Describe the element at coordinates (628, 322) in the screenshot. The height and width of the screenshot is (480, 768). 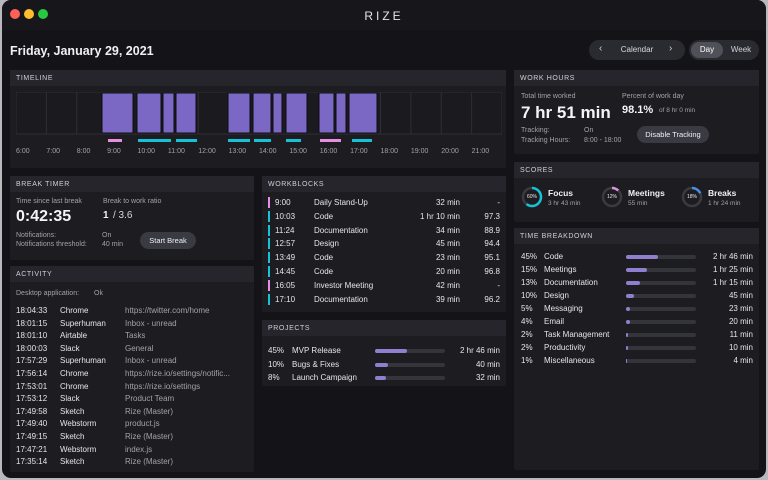
I see `breakdown-bar-fill` at that location.